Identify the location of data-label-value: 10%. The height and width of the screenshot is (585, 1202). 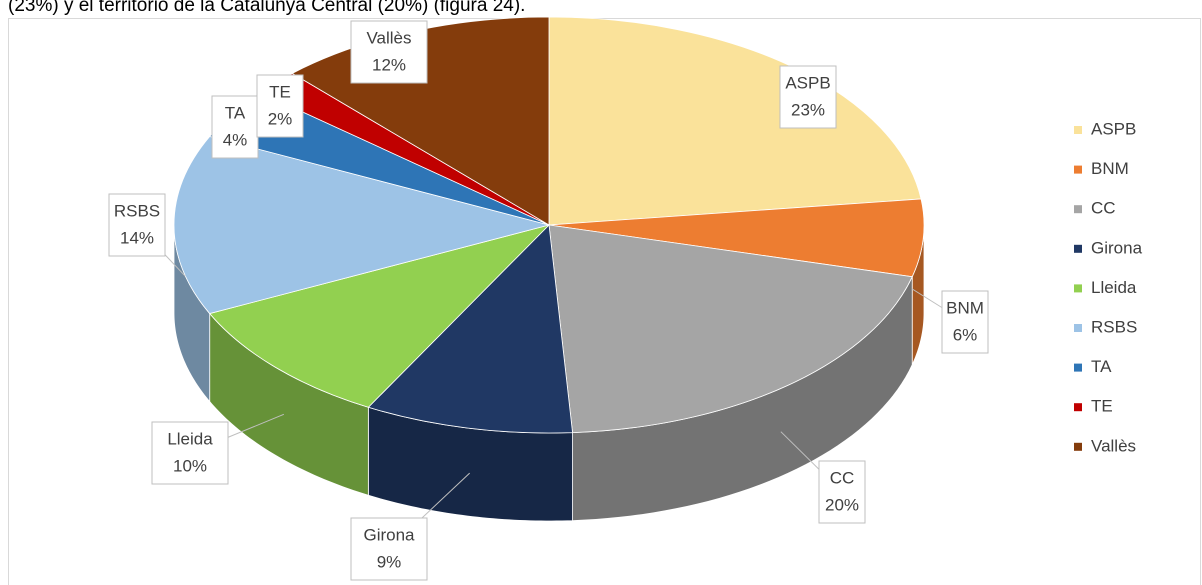
(190, 465).